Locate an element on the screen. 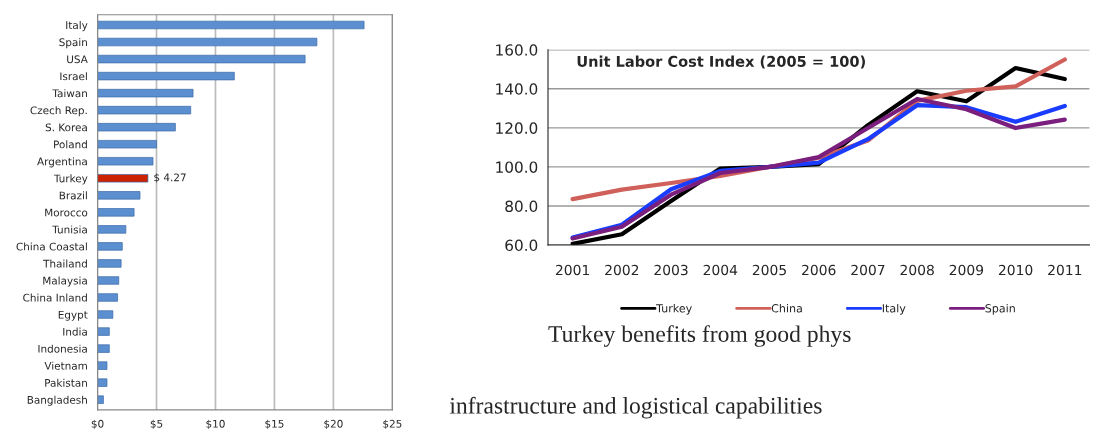 Image resolution: width=1096 pixels, height=448 pixels. x-tick-label: $25 is located at coordinates (392, 424).